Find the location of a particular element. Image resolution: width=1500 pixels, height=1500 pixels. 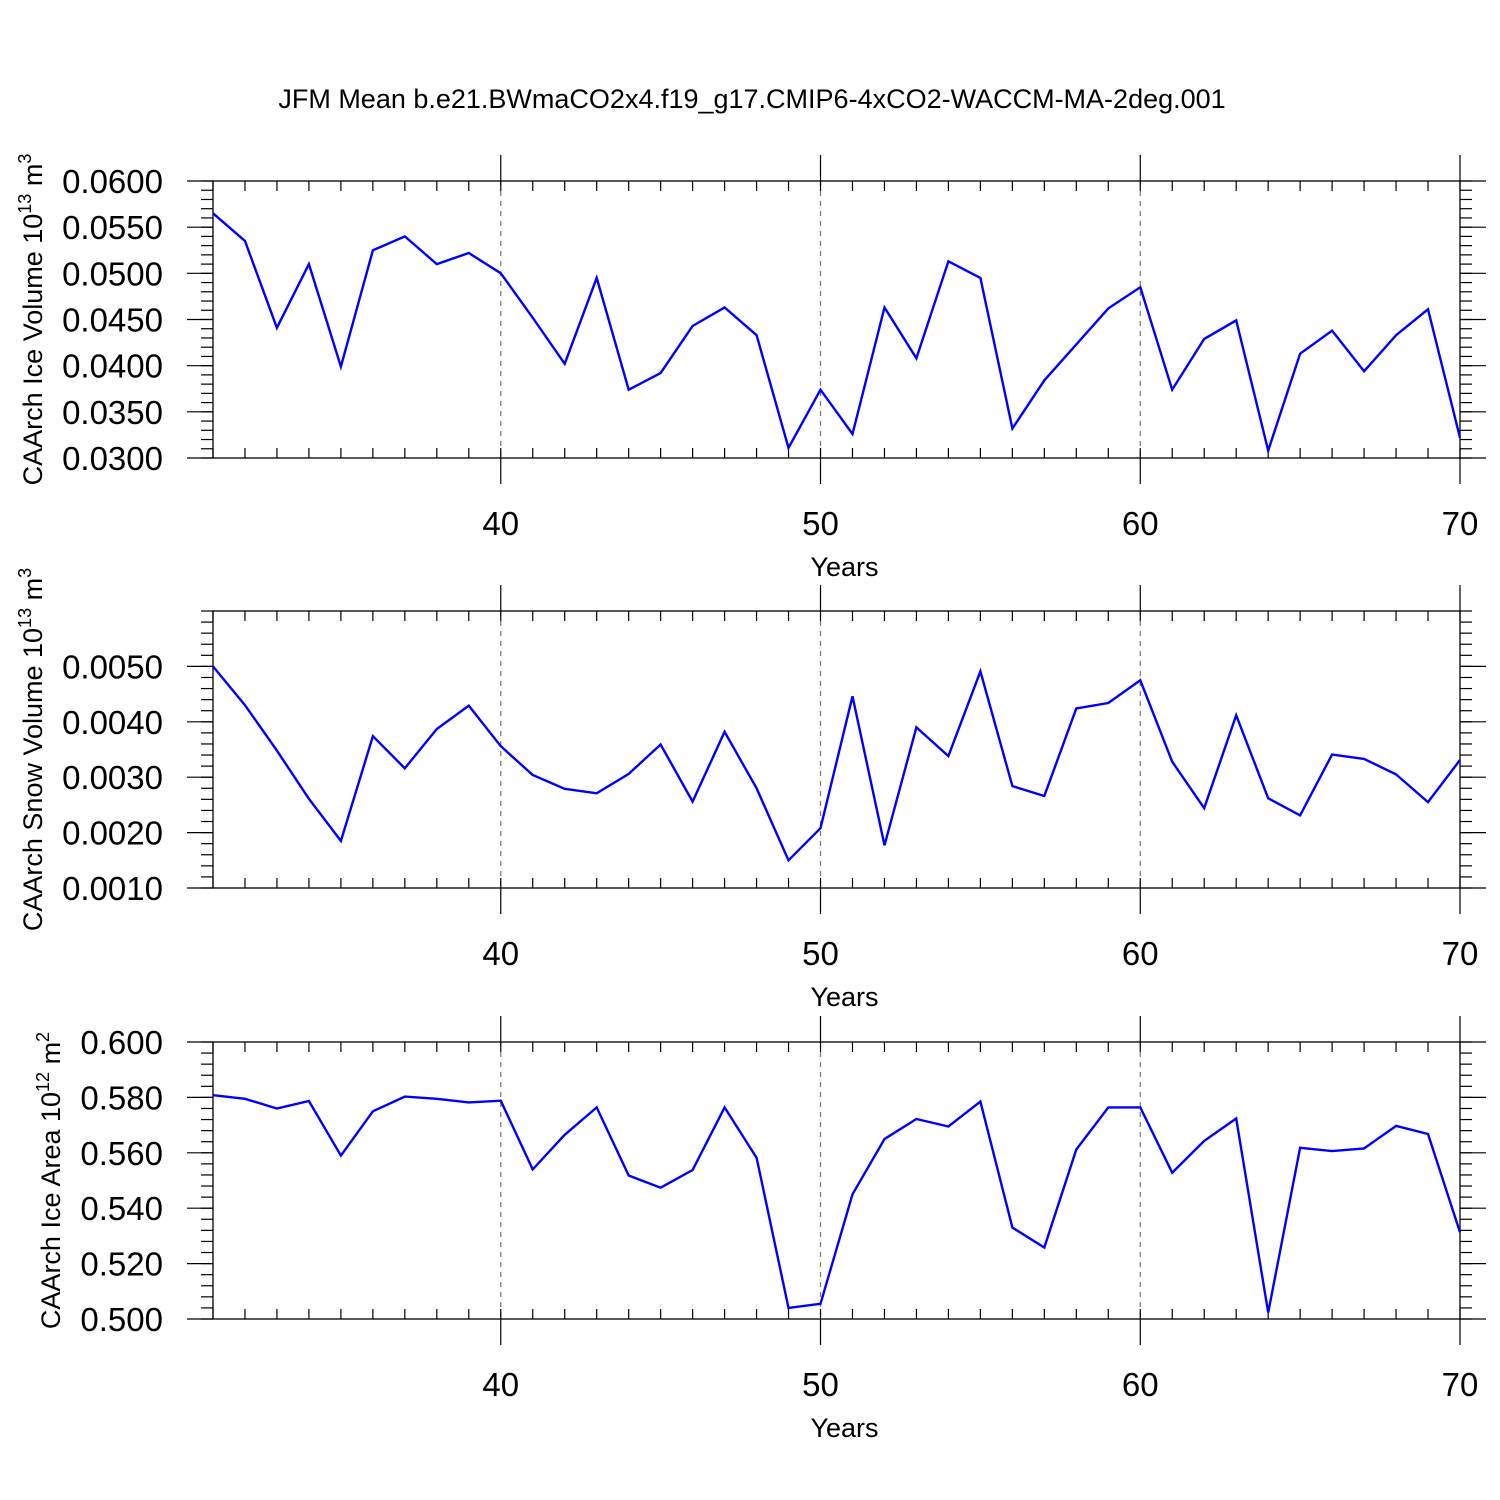

y-tick-label: 0.0500 is located at coordinates (112, 273).